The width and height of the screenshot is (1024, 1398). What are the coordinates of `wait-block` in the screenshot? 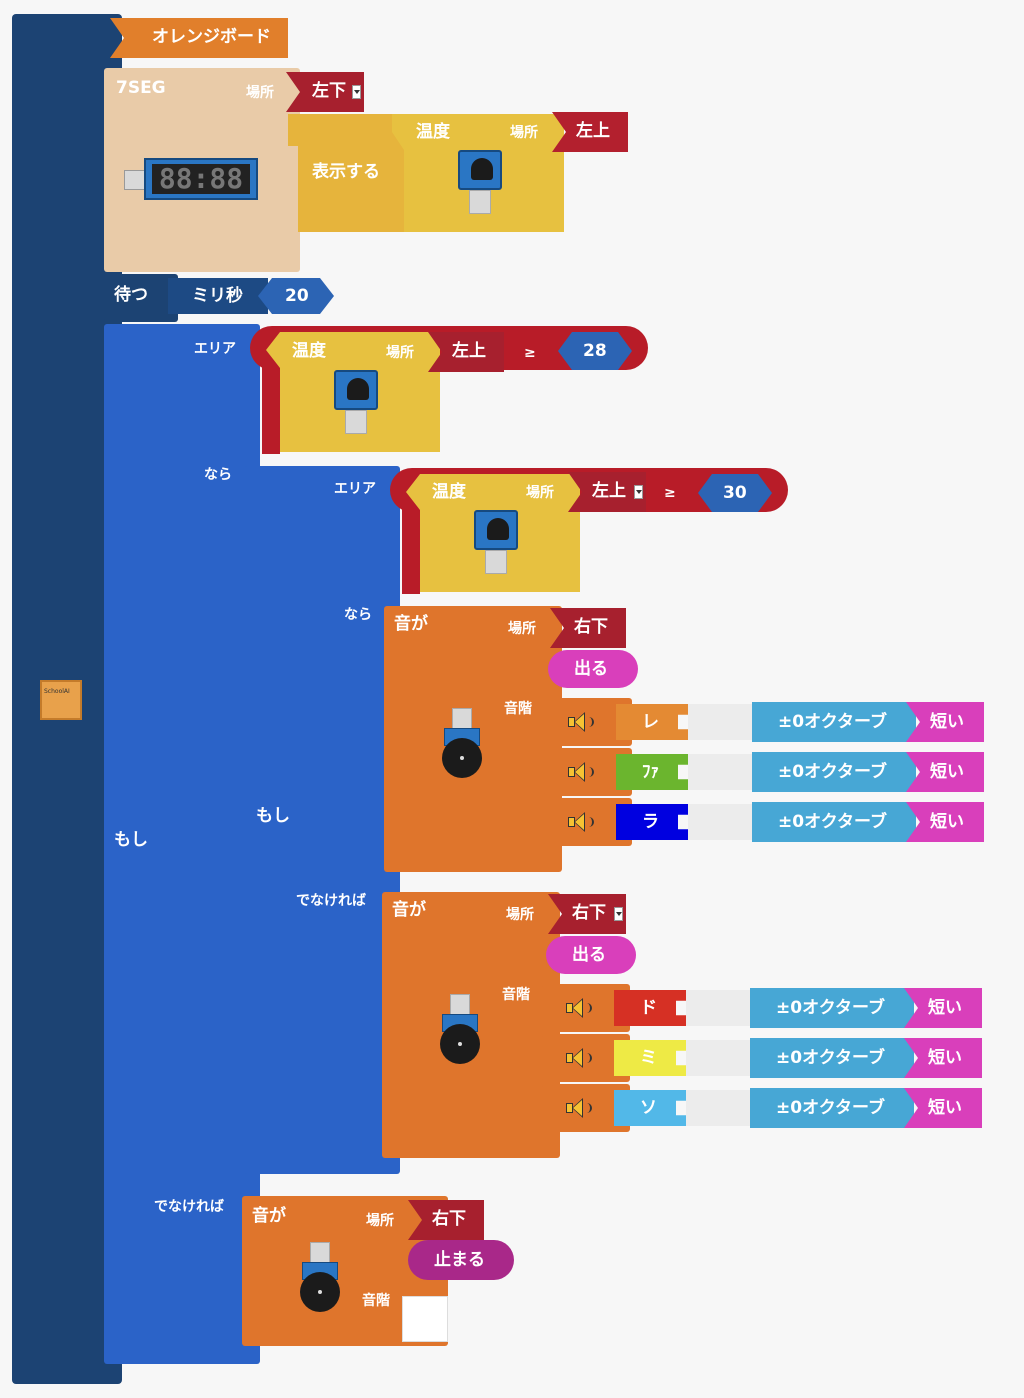 It's located at (141, 298).